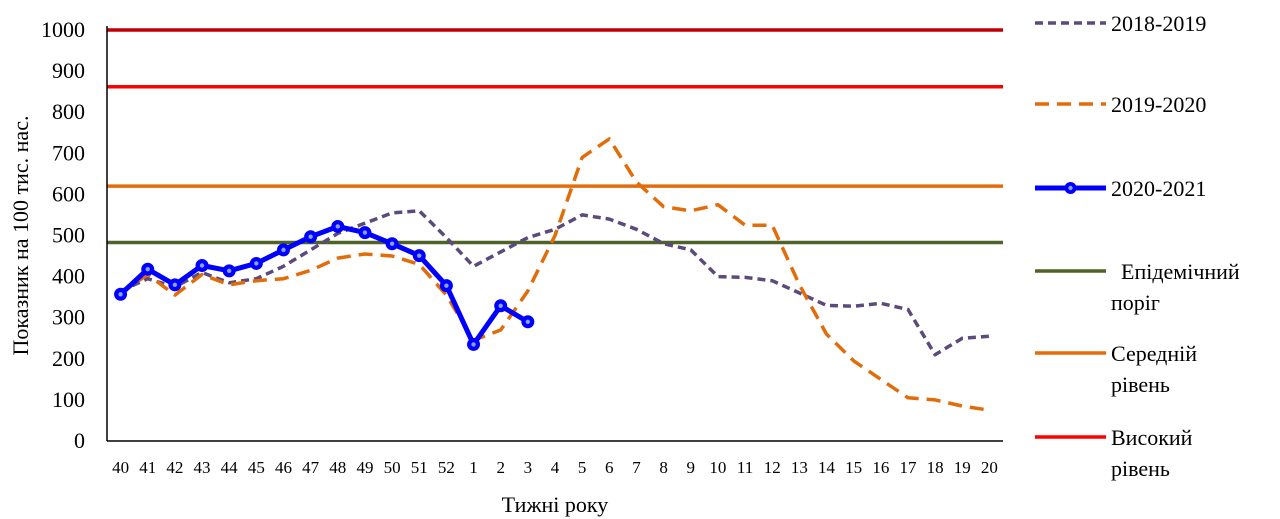 This screenshot has height=519, width=1280. What do you see at coordinates (68, 317) in the screenshot?
I see `y-tick-label: 300` at bounding box center [68, 317].